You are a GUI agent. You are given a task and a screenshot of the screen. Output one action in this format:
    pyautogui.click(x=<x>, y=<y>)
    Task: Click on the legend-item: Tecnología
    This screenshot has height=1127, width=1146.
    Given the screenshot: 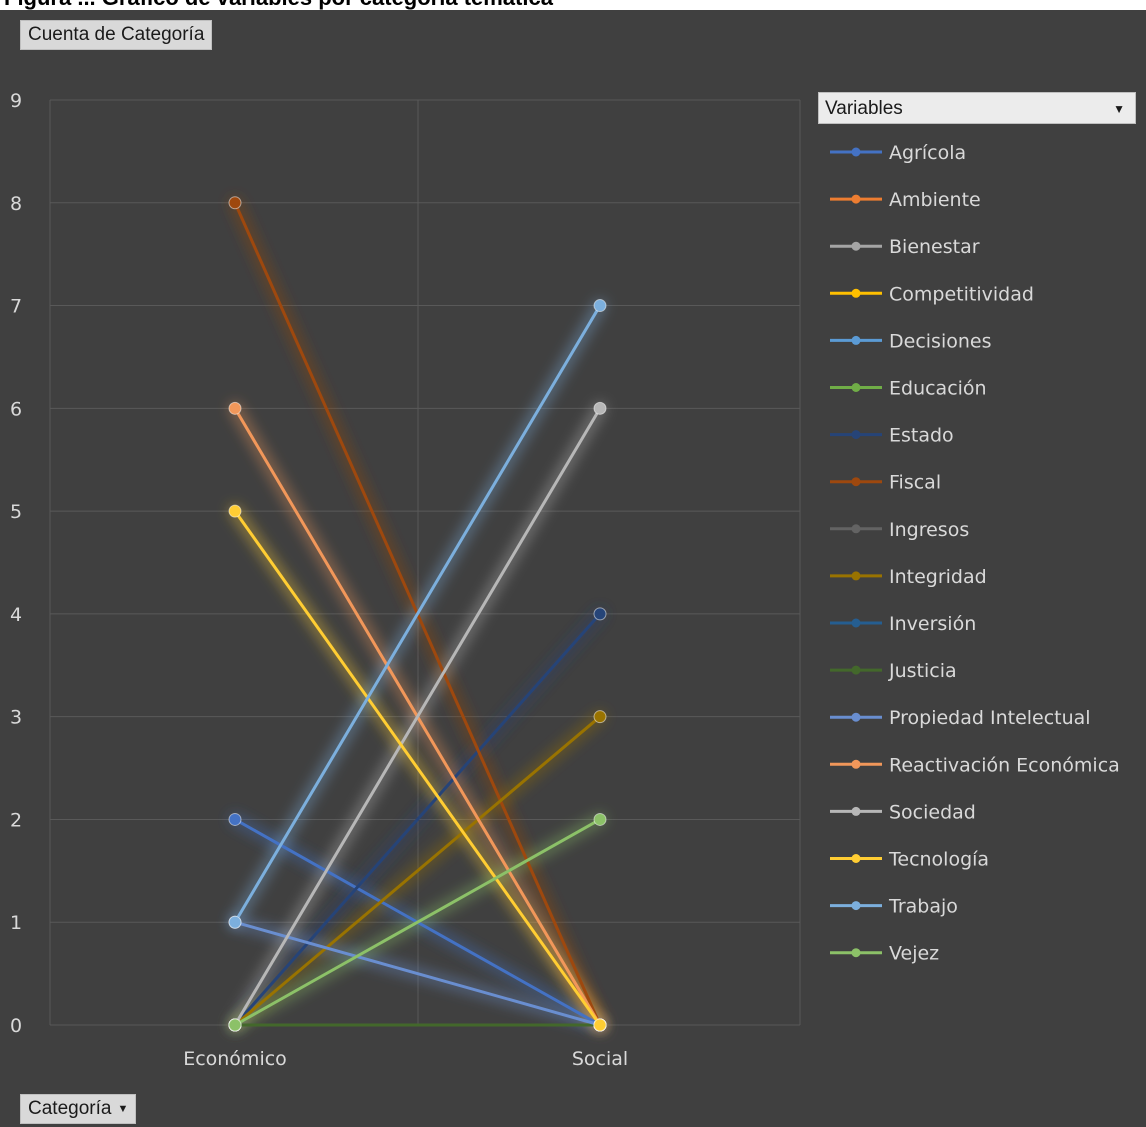 What is the action you would take?
    pyautogui.click(x=909, y=860)
    